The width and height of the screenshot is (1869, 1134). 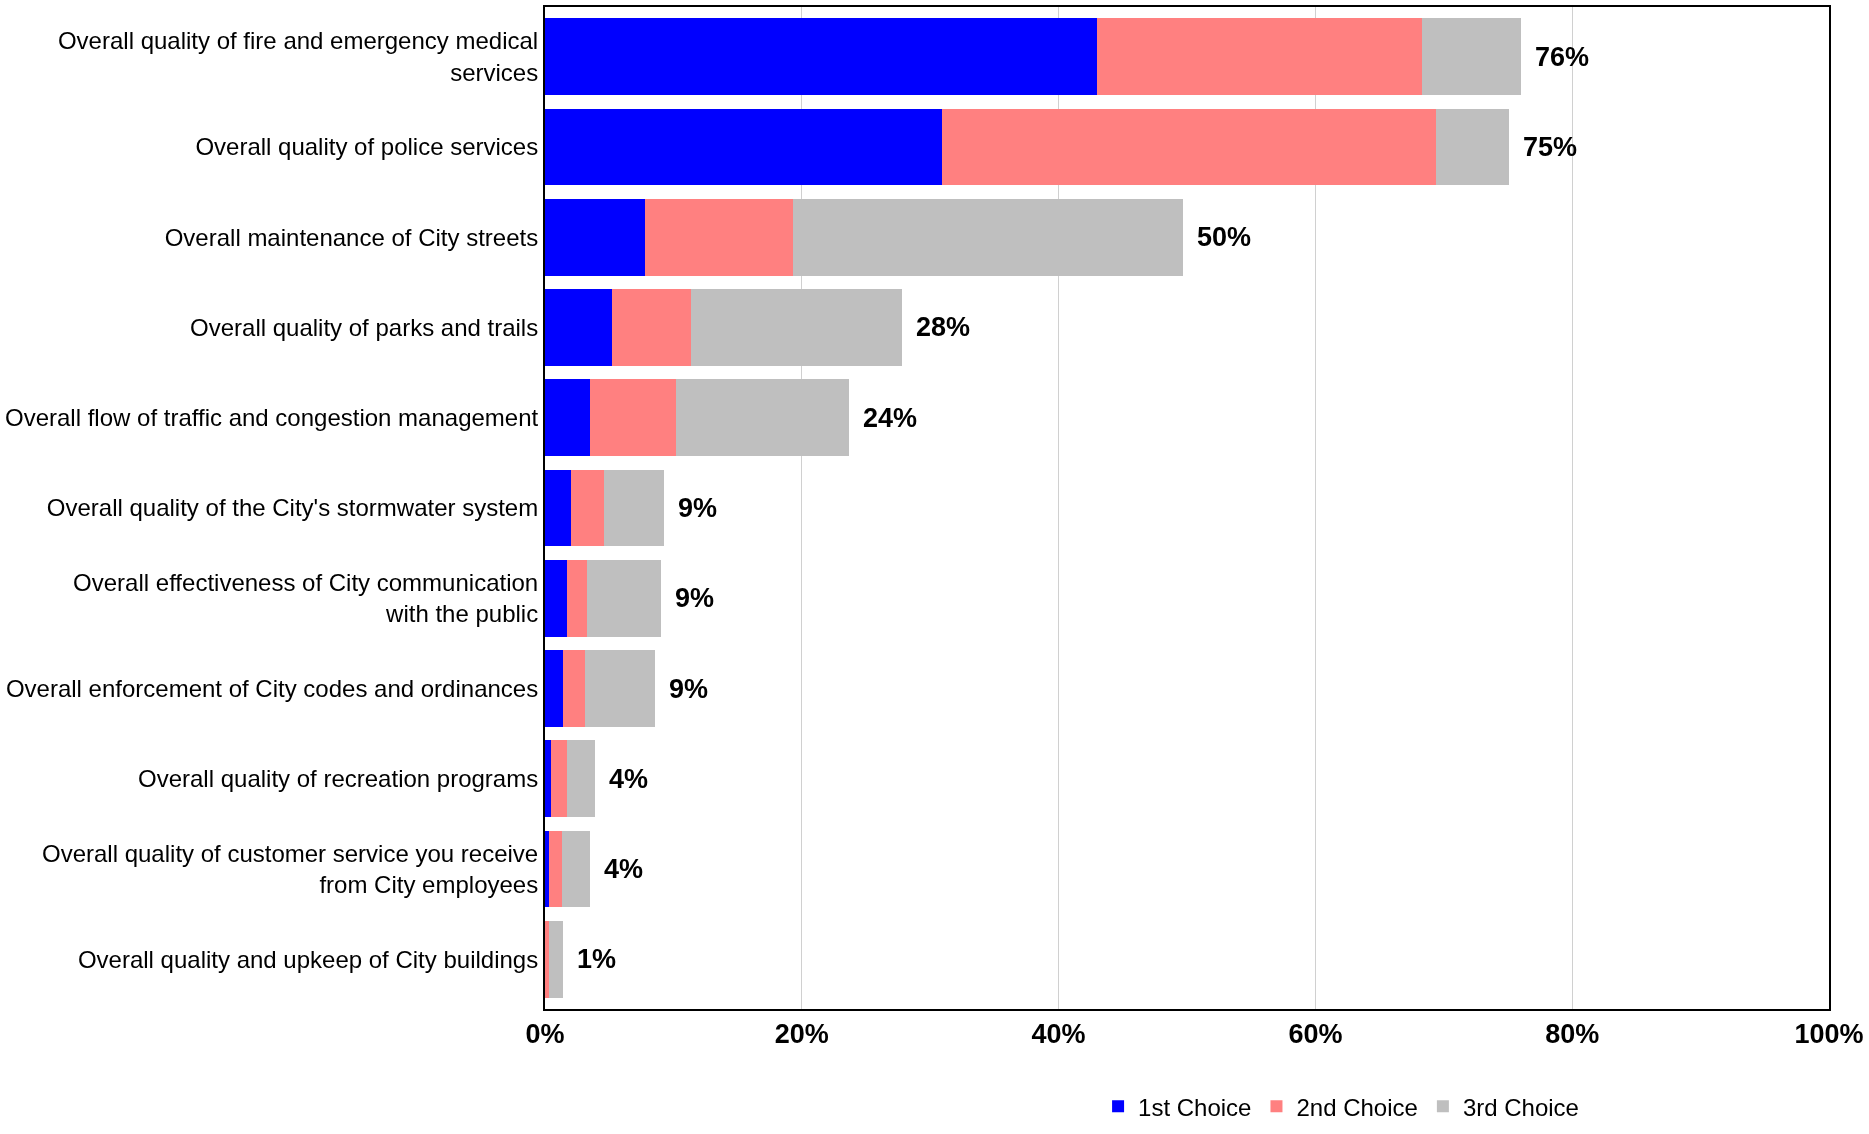 What do you see at coordinates (1550, 147) in the screenshot?
I see `total-label: 75%` at bounding box center [1550, 147].